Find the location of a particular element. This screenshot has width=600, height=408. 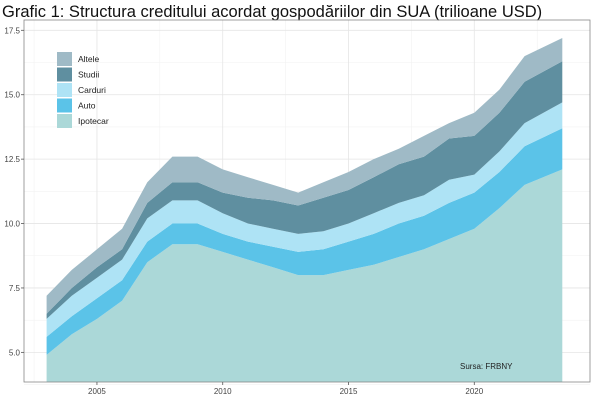

legend-label: Altele is located at coordinates (89, 59).